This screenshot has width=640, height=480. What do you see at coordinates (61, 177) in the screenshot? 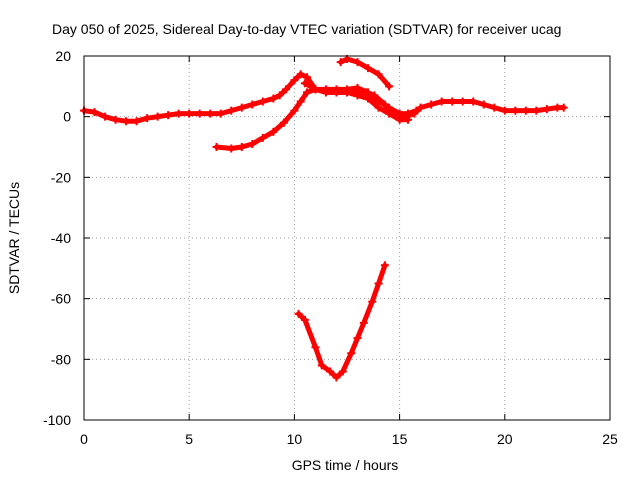
I see `y-tick-label: -20` at bounding box center [61, 177].